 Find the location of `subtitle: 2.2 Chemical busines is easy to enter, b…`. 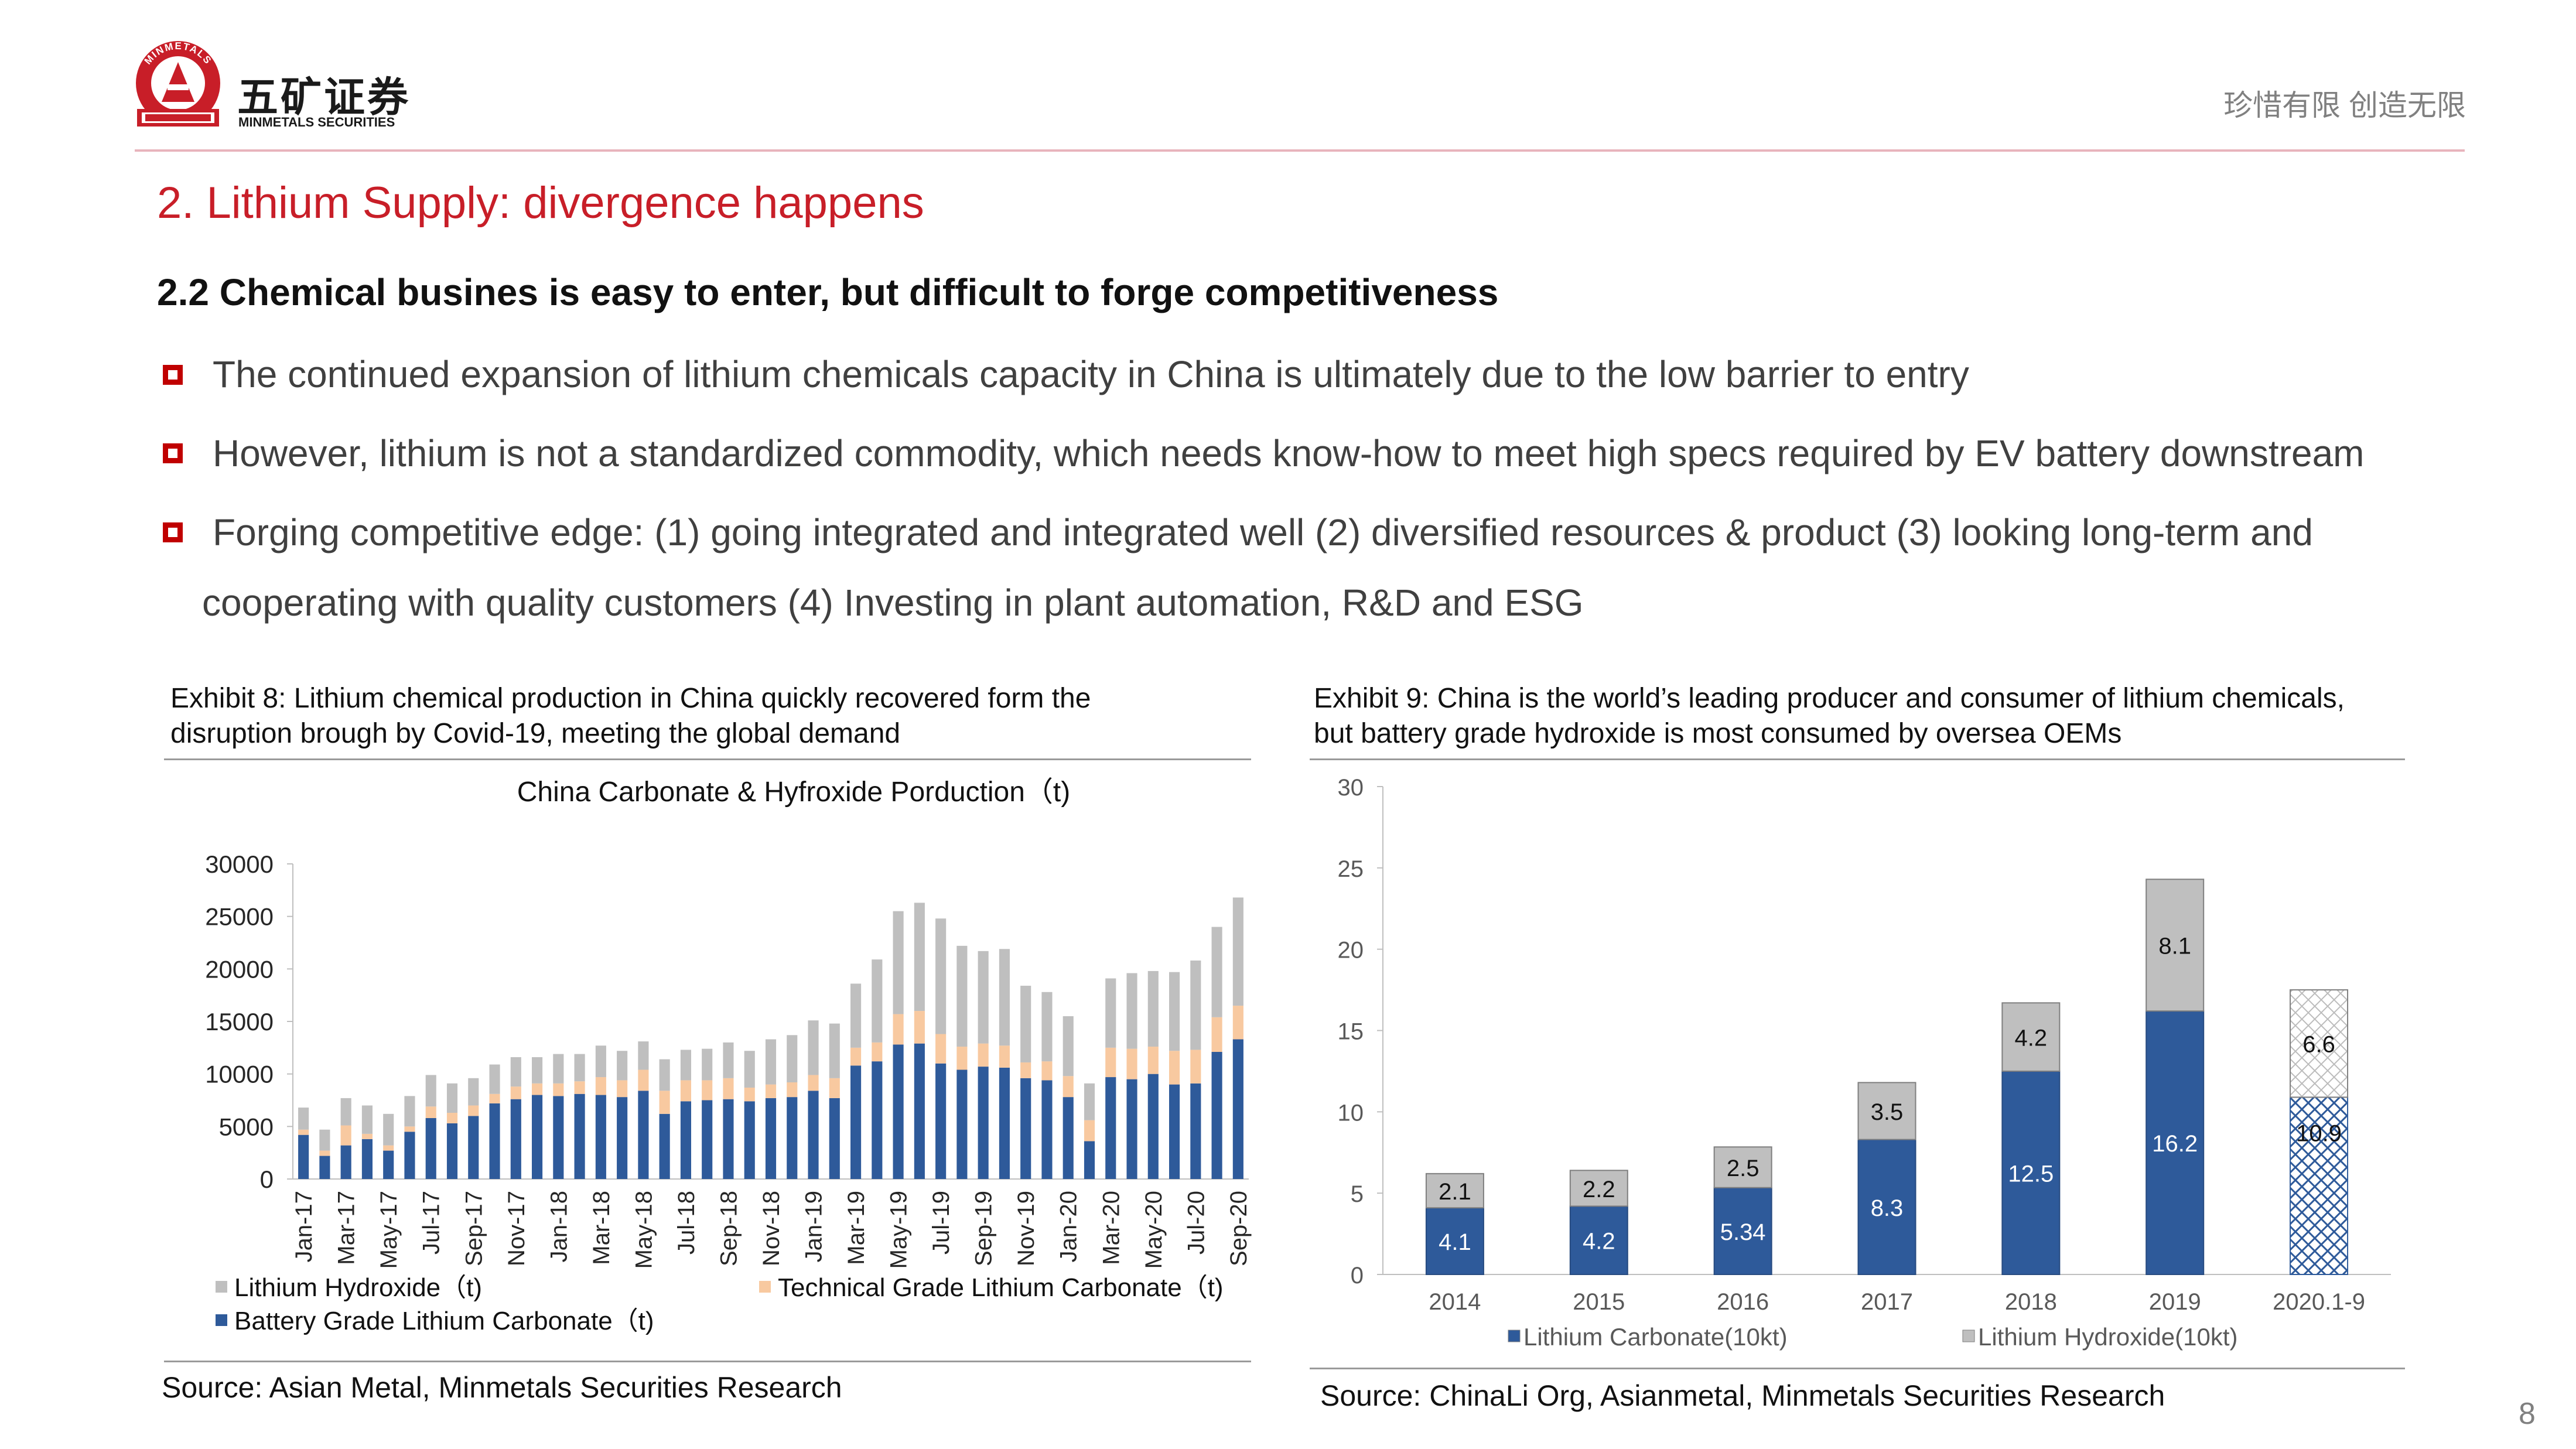

subtitle: 2.2 Chemical busines is easy to enter, b… is located at coordinates (828, 292).